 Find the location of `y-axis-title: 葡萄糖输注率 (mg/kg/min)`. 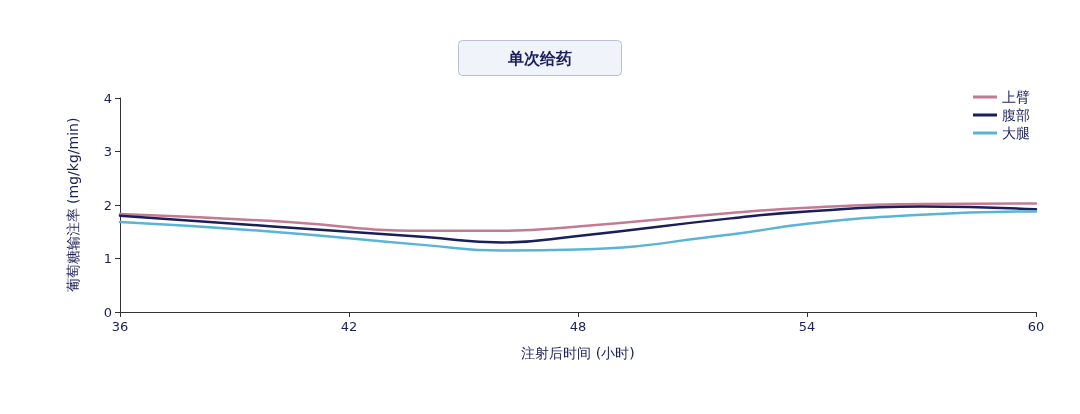

y-axis-title: 葡萄糖输注率 (mg/kg/min) is located at coordinates (73, 205).